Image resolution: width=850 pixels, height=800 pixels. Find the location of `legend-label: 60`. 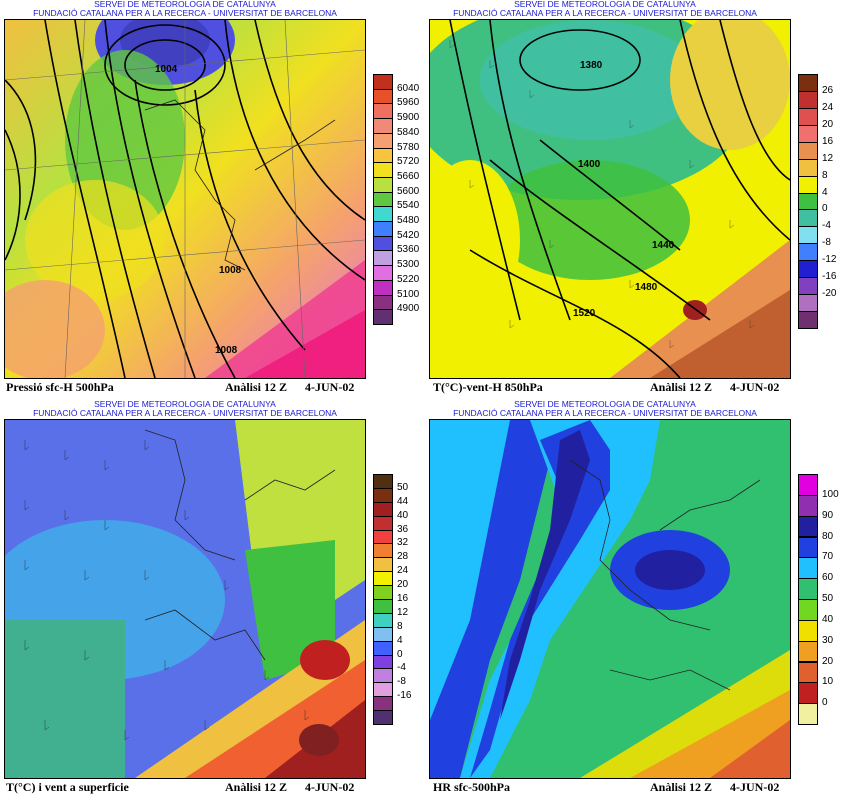

legend-label: 60 is located at coordinates (828, 578).